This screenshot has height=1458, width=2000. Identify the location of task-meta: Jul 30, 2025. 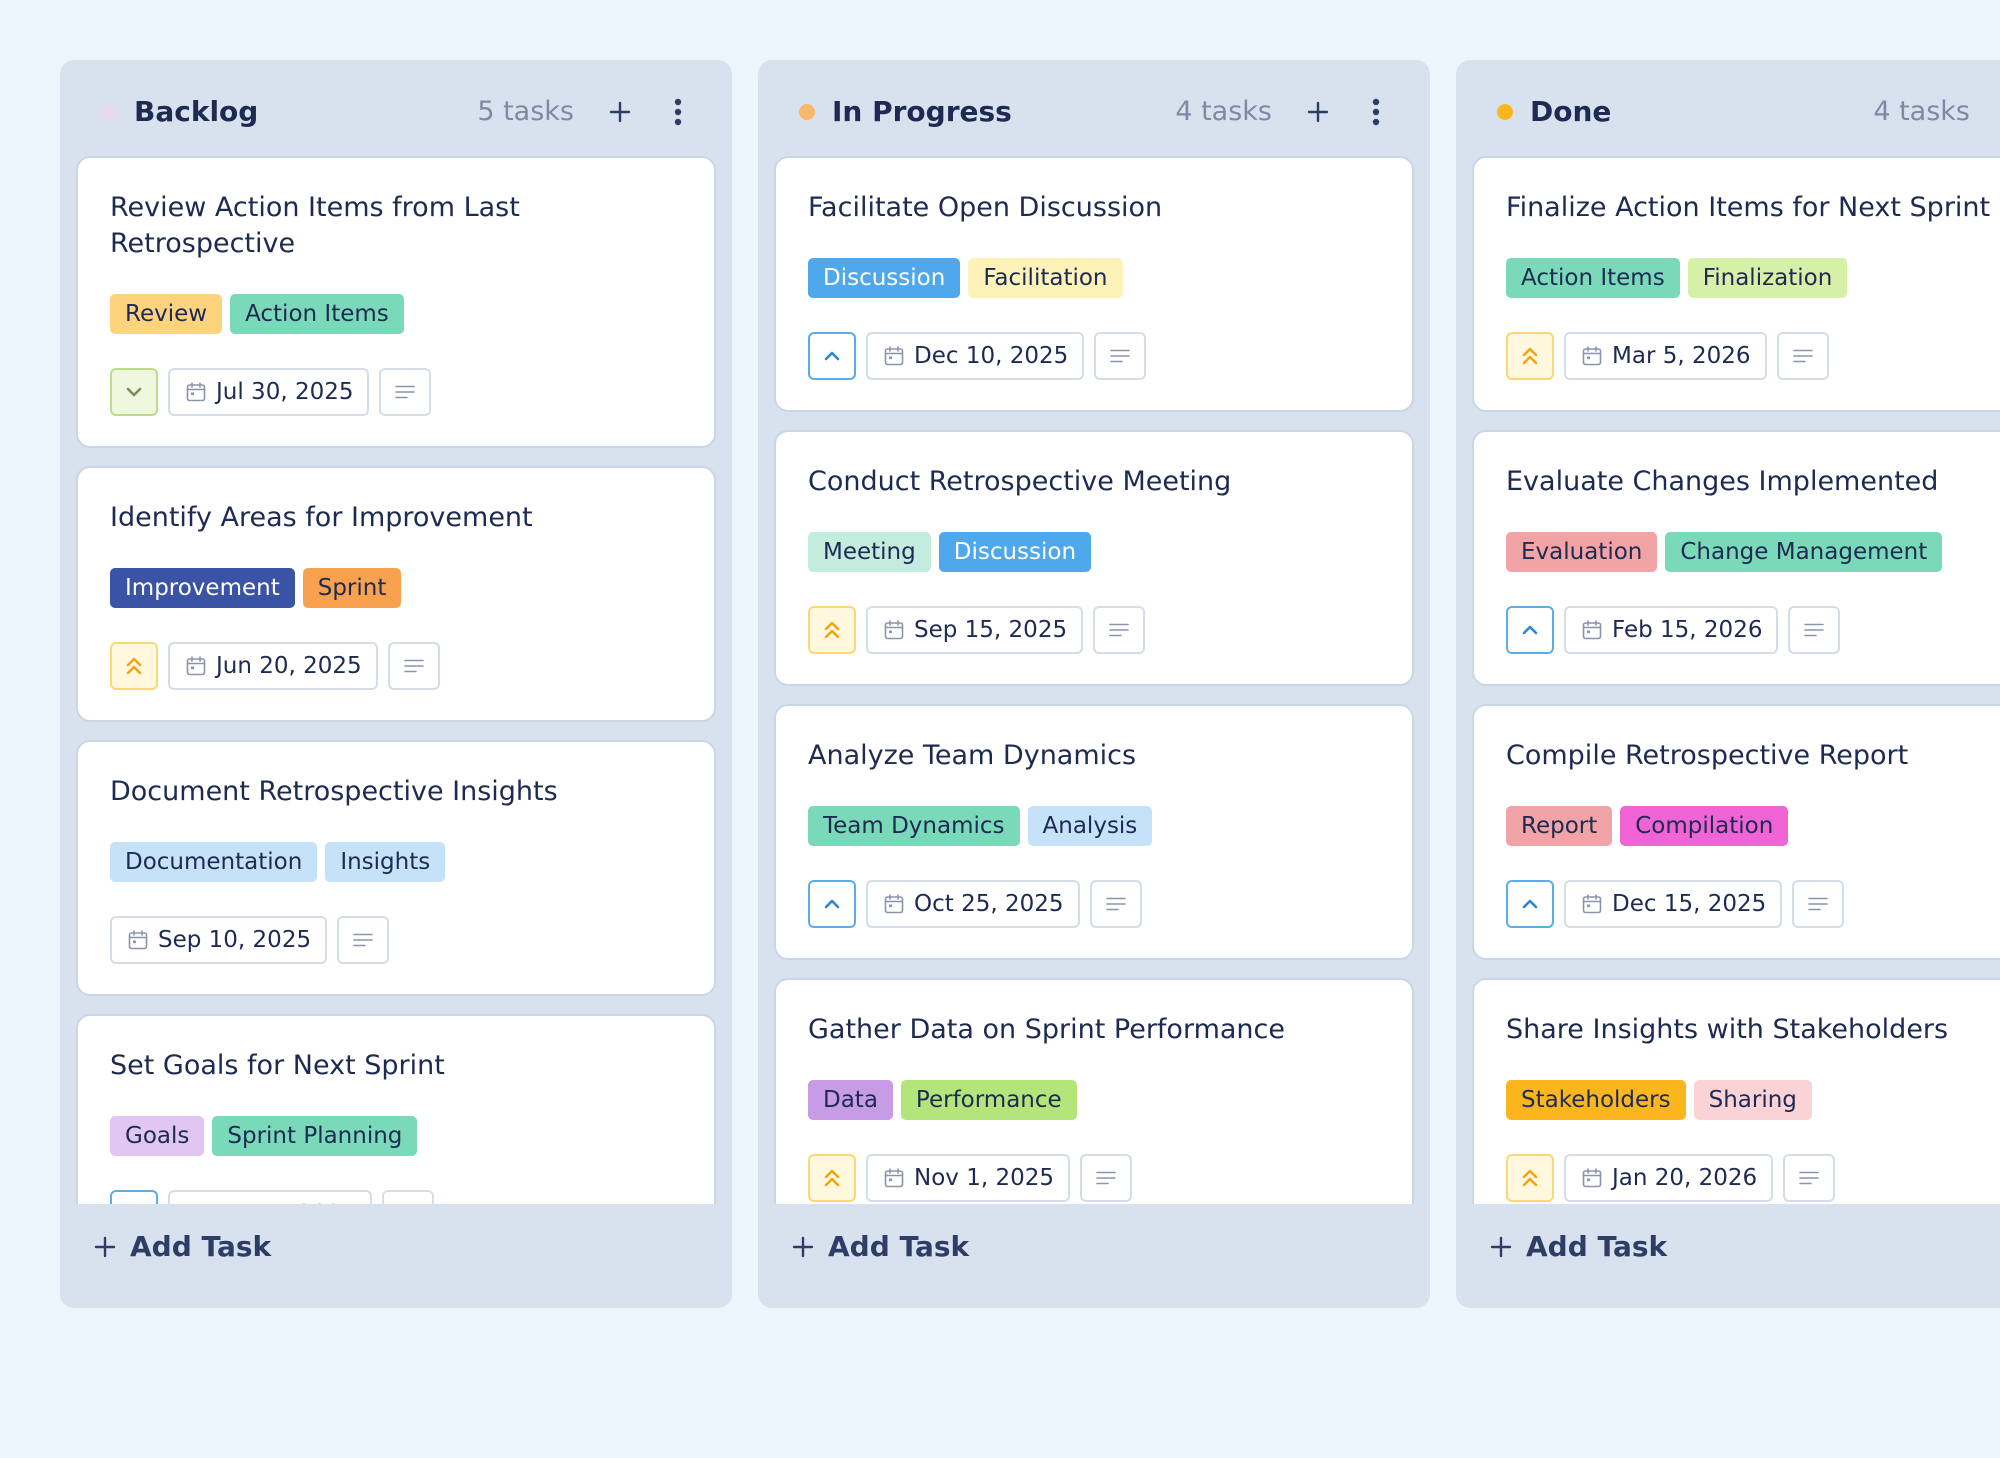
(271, 392).